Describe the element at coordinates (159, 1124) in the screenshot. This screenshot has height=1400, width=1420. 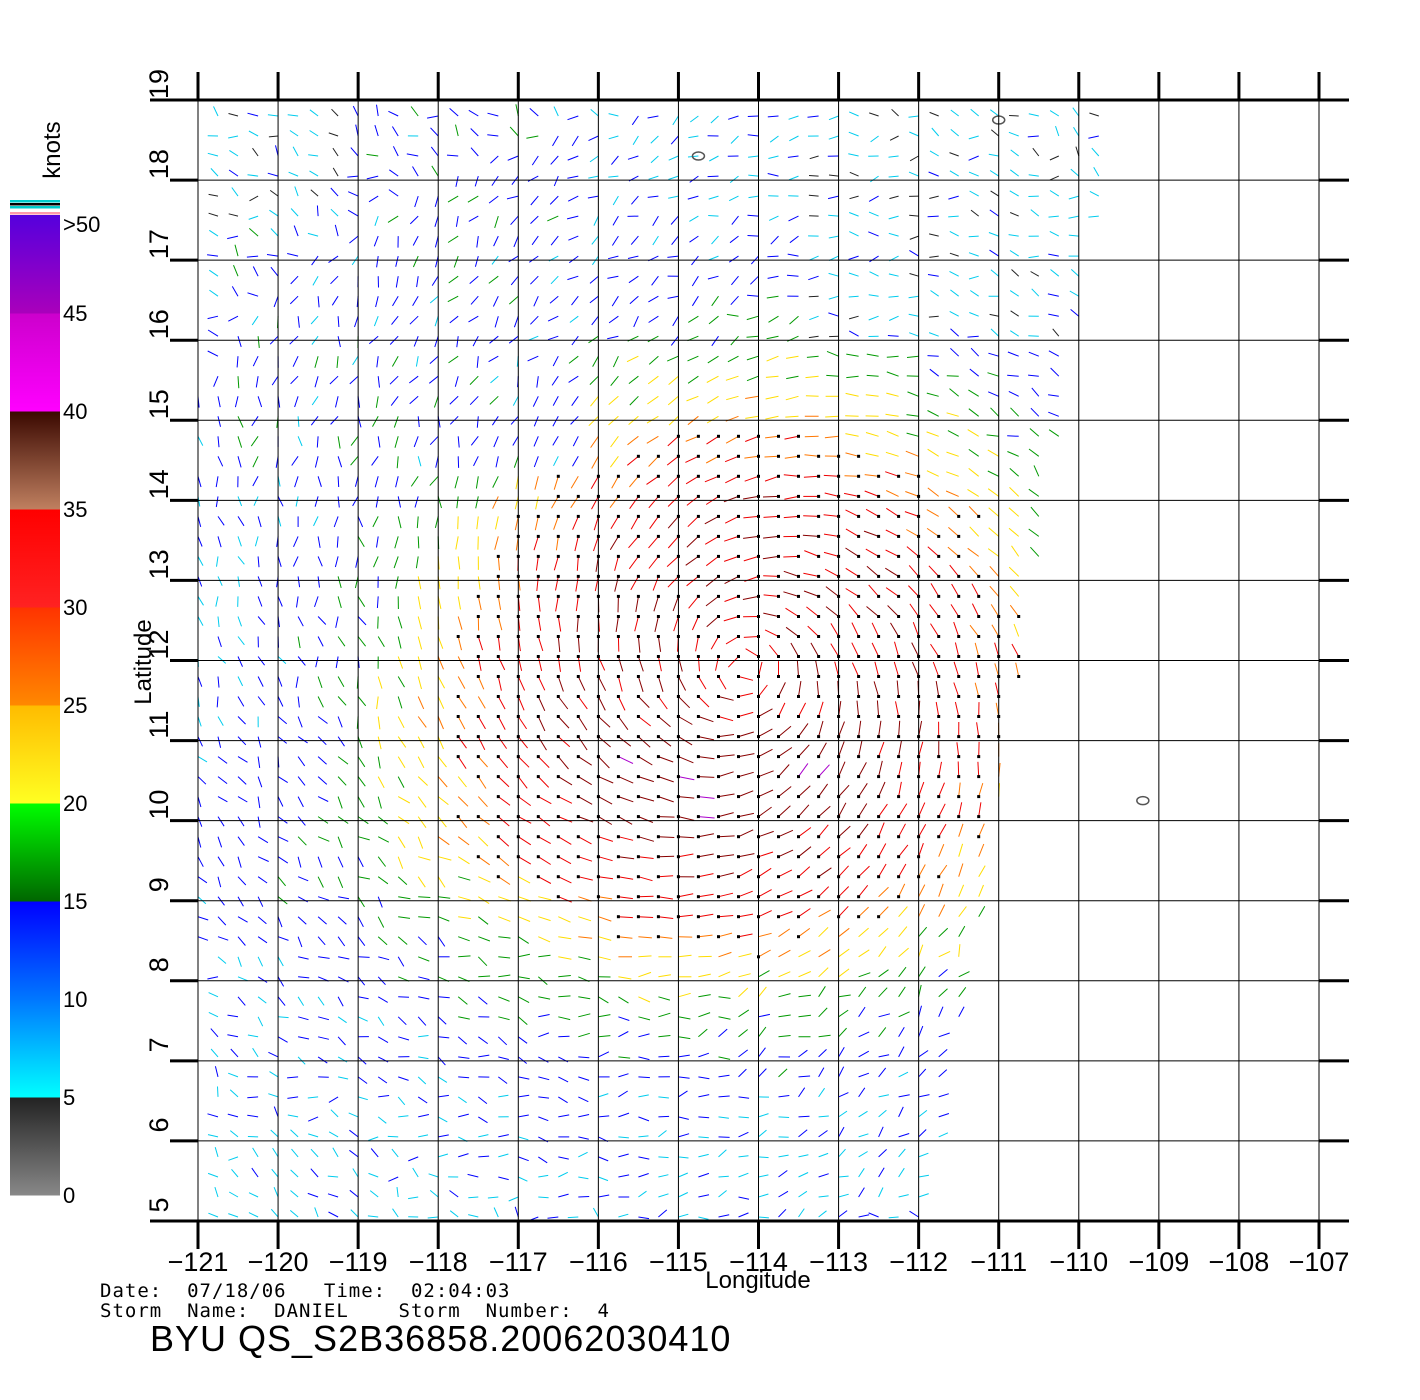
I see `y-tick-label: 6` at that location.